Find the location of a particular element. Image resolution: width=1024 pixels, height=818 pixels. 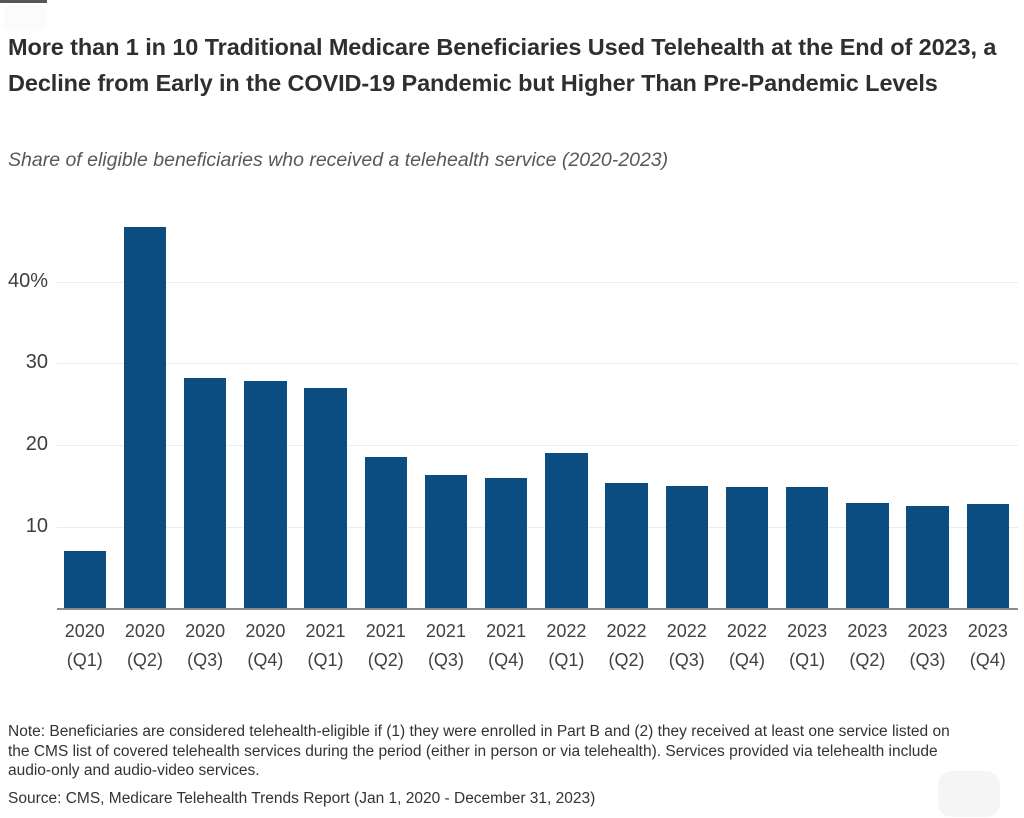

bar-2023-q3 is located at coordinates (927, 557).